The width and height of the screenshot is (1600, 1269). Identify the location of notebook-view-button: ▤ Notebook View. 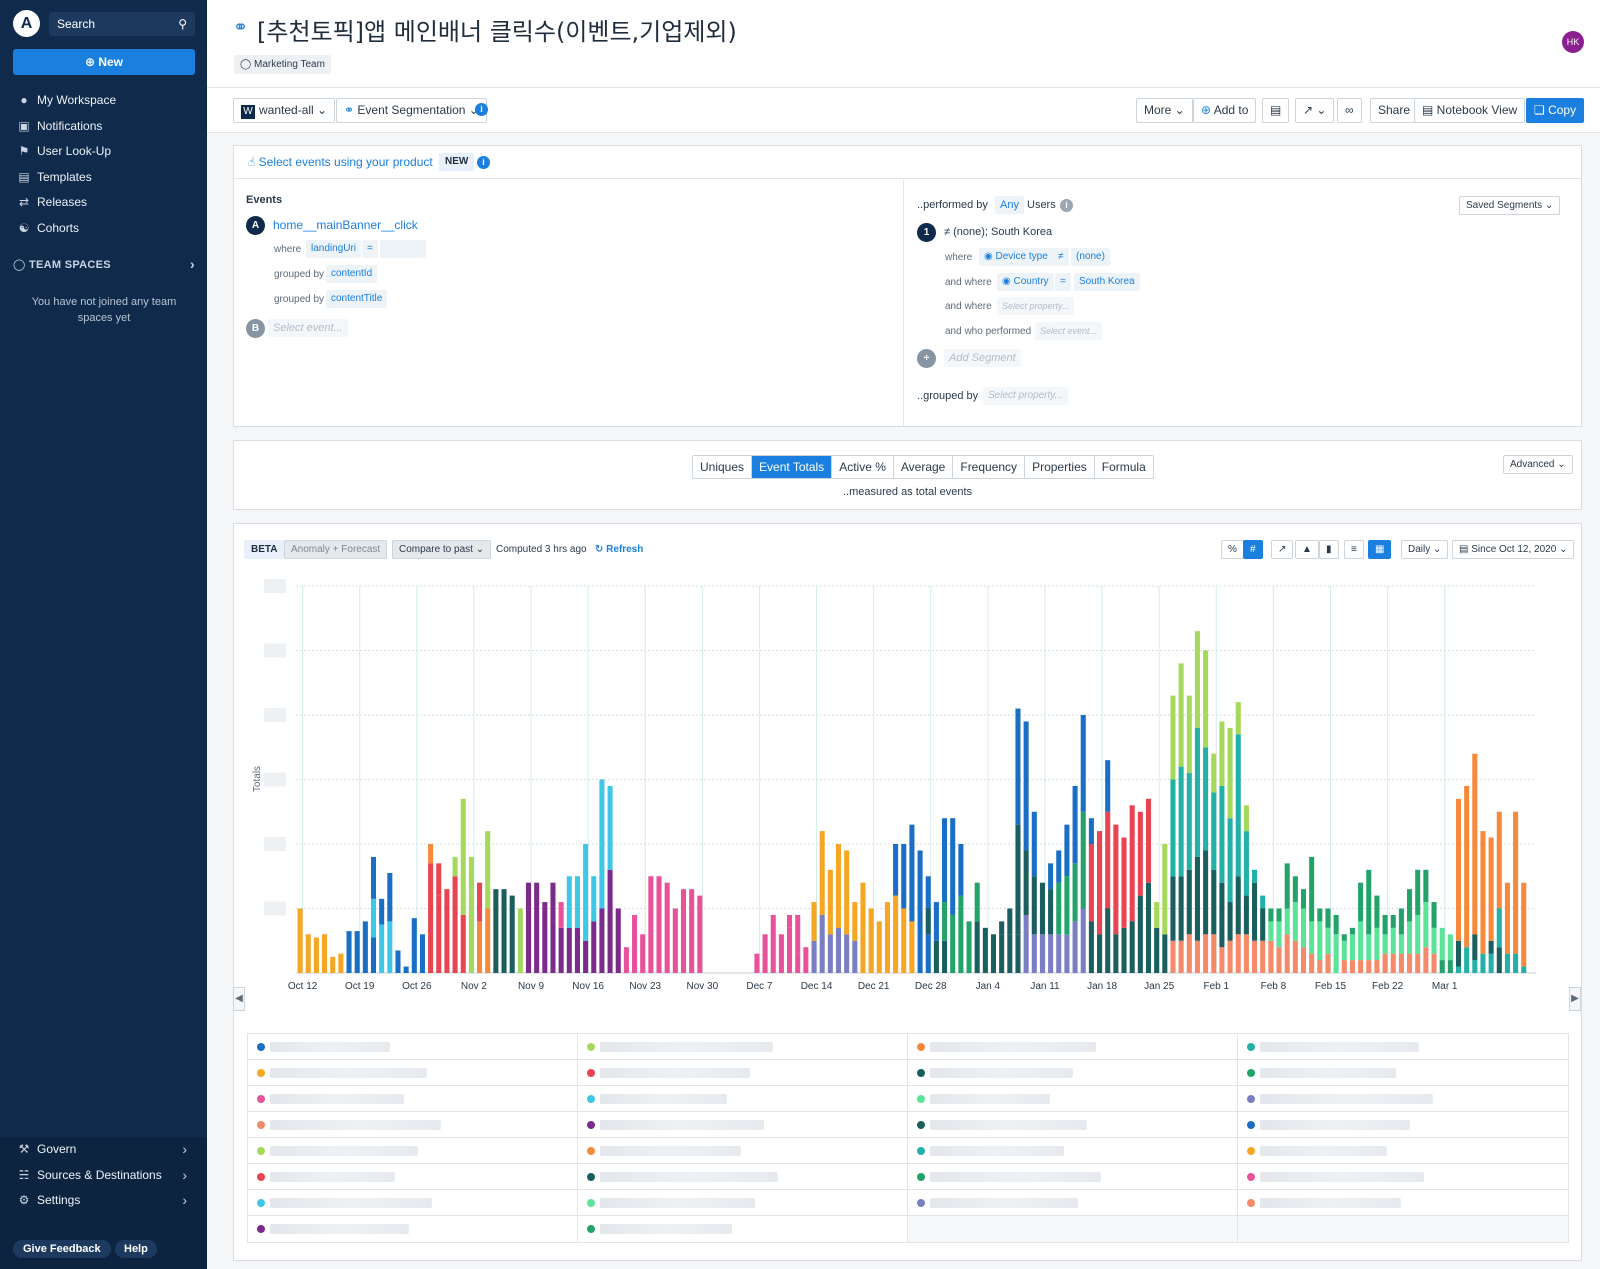
(1470, 110).